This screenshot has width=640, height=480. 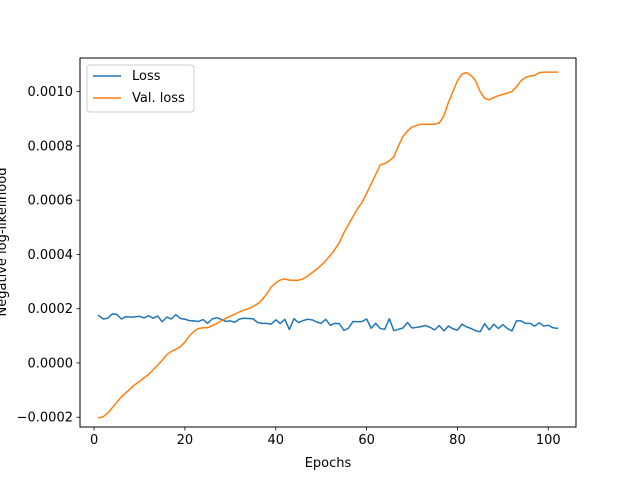 What do you see at coordinates (51, 146) in the screenshot?
I see `y-tick-label: 0.0008` at bounding box center [51, 146].